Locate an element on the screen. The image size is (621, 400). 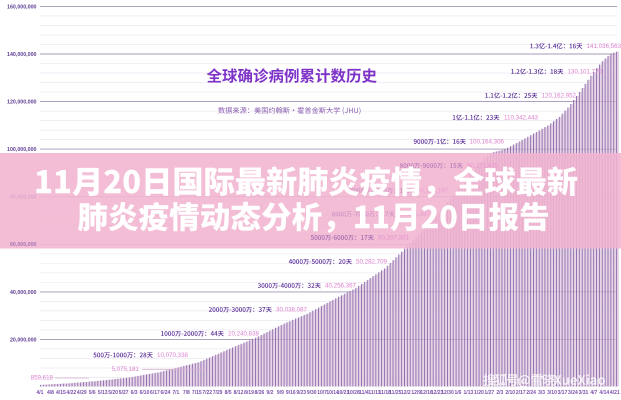
svg-text: 120,162,952 is located at coordinates (559, 96).